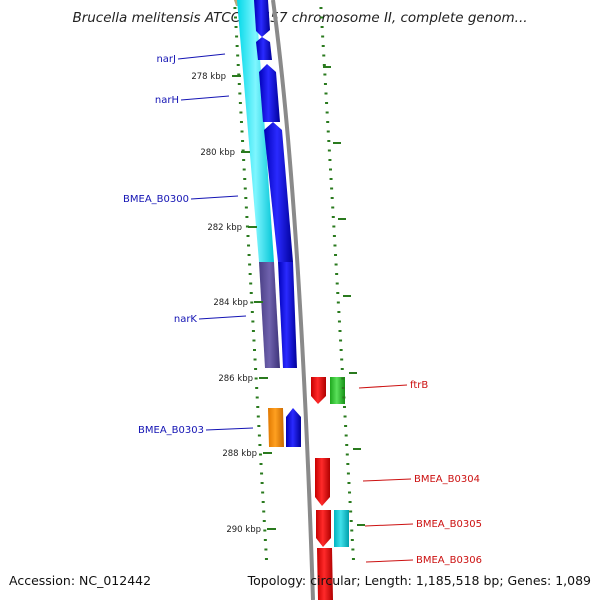 This screenshot has height=600, width=600. What do you see at coordinates (325, 574) in the screenshot?
I see `gene-arrow-BMEA_B0306` at bounding box center [325, 574].